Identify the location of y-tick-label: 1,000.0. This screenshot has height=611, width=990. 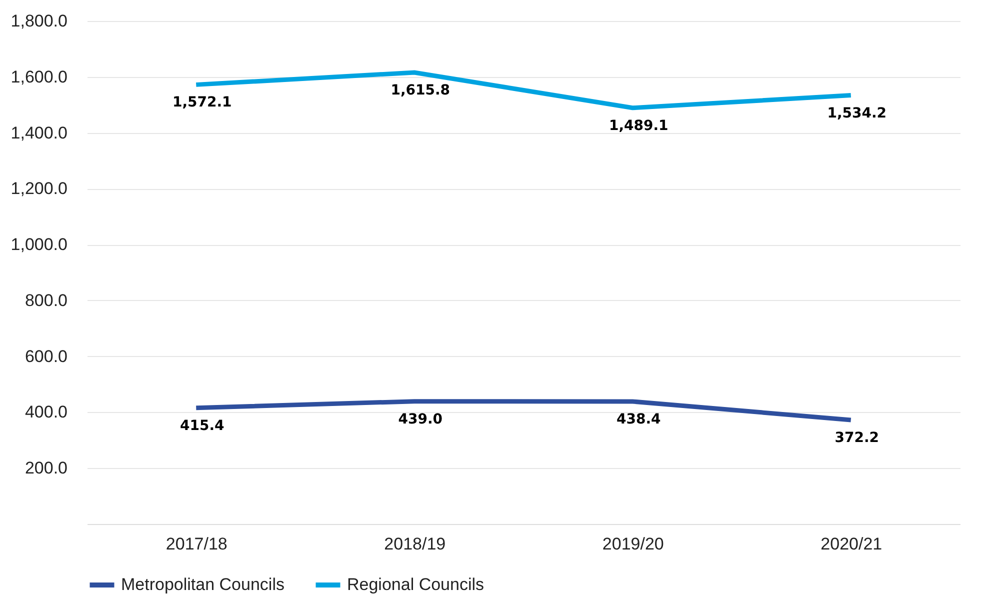
(39, 244).